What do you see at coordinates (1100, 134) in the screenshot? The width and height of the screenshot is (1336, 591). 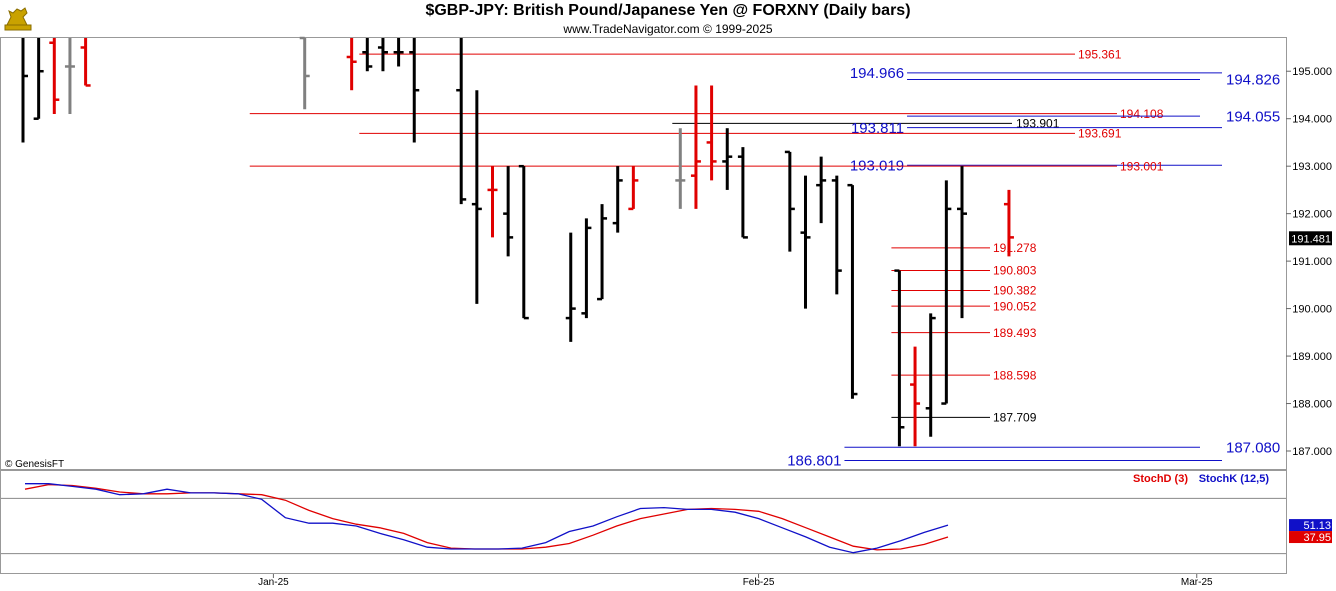 I see `level-label: 193.691` at bounding box center [1100, 134].